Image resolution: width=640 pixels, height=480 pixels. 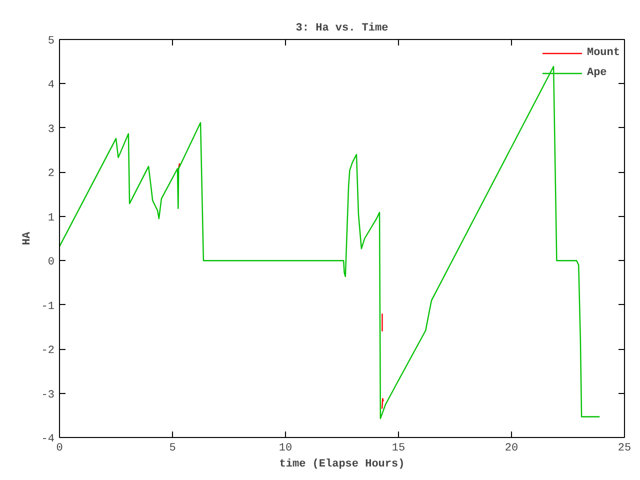 What do you see at coordinates (47, 395) in the screenshot?
I see `y-tick-label: -3` at bounding box center [47, 395].